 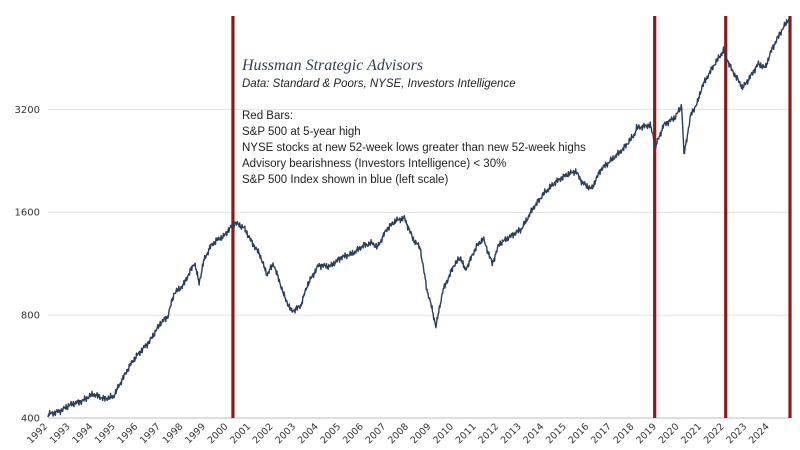 I want to click on y-tick-label: 3200, so click(x=27, y=110).